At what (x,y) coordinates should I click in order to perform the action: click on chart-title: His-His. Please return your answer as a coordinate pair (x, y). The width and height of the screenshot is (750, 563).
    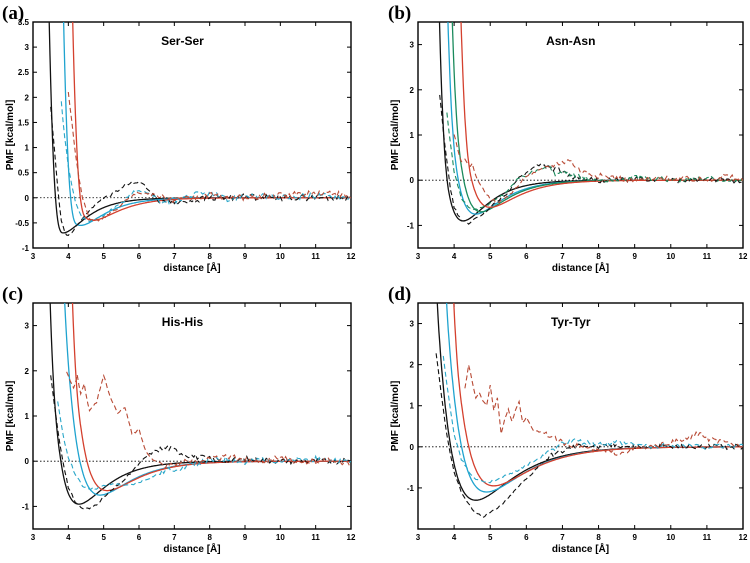
    Looking at the image, I should click on (183, 322).